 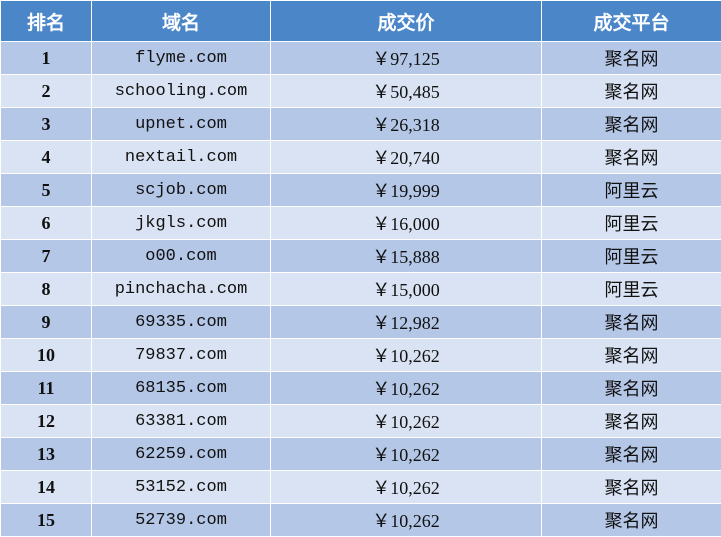 What do you see at coordinates (181, 223) in the screenshot?
I see `domain-cell: jkgls.com` at bounding box center [181, 223].